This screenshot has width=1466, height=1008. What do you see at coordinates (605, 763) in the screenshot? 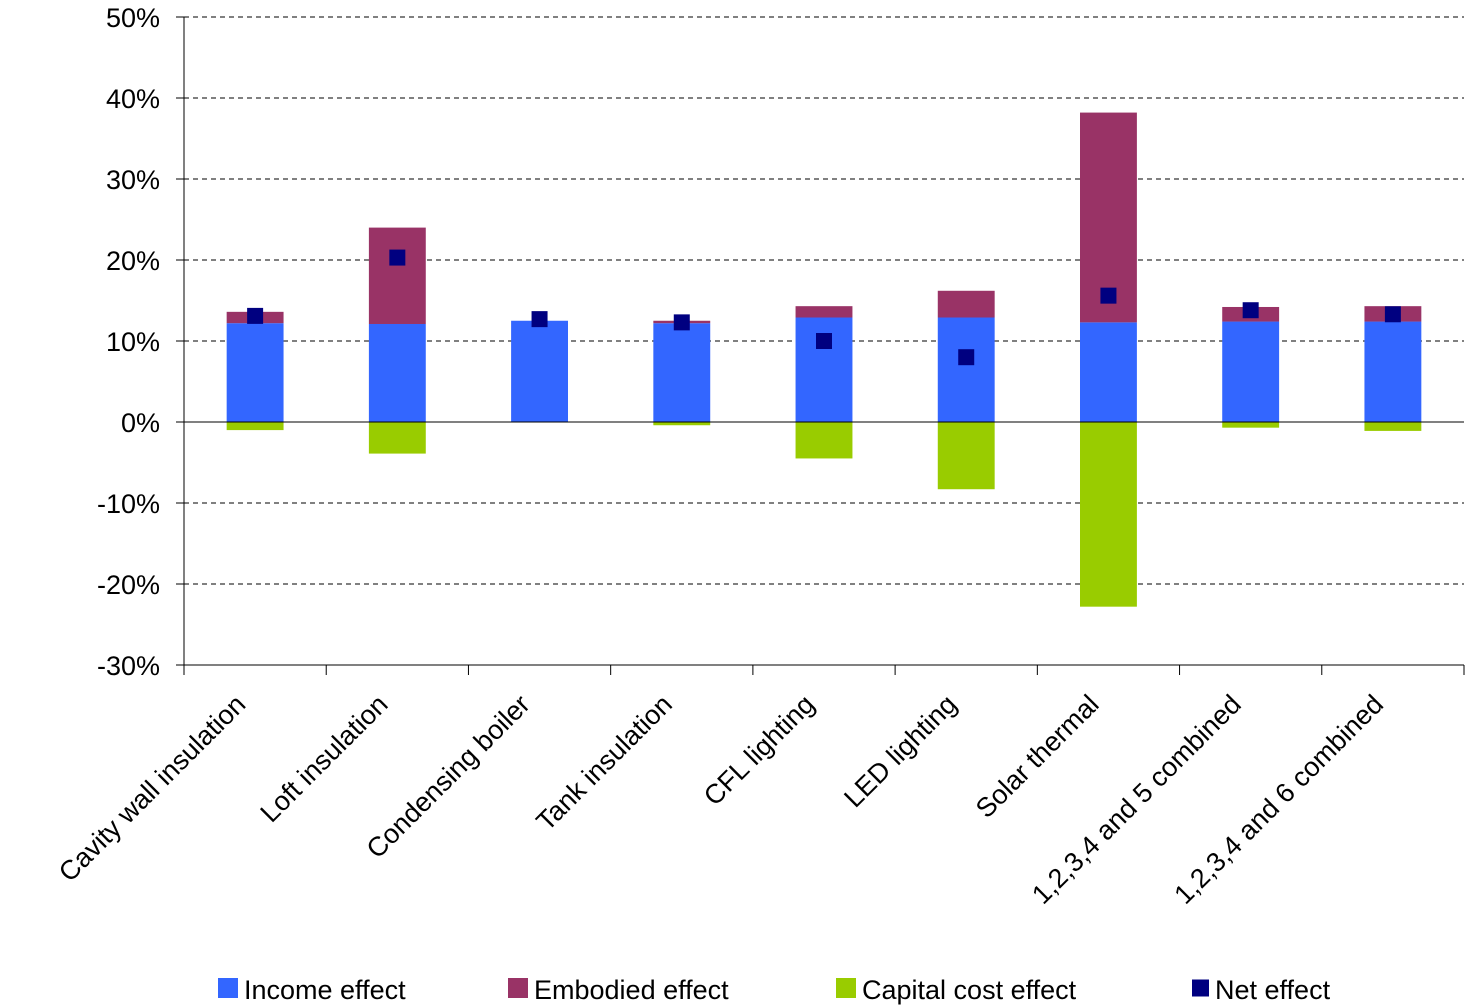
I see `x-tick-label: Tank insulation` at bounding box center [605, 763].